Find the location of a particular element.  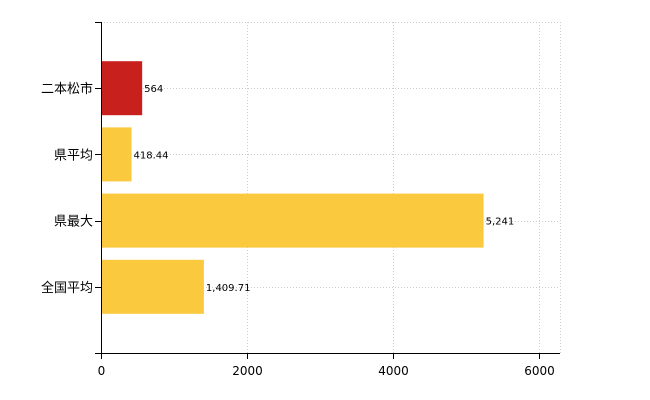

x-tick-label-1: 2000 is located at coordinates (247, 371).